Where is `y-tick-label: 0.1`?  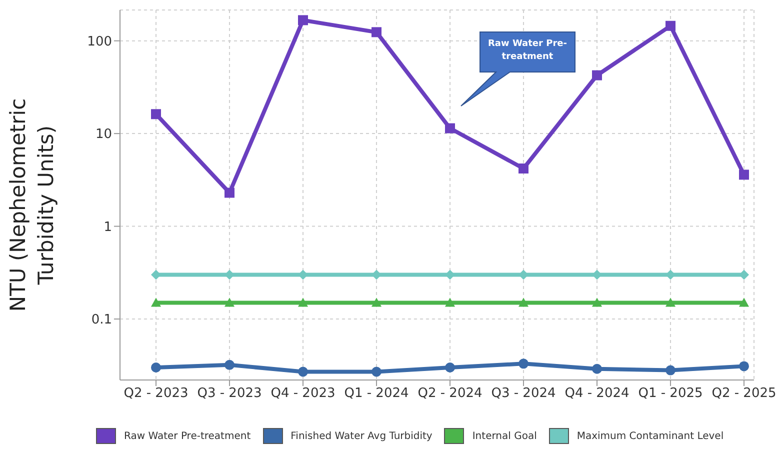 y-tick-label: 0.1 is located at coordinates (101, 320).